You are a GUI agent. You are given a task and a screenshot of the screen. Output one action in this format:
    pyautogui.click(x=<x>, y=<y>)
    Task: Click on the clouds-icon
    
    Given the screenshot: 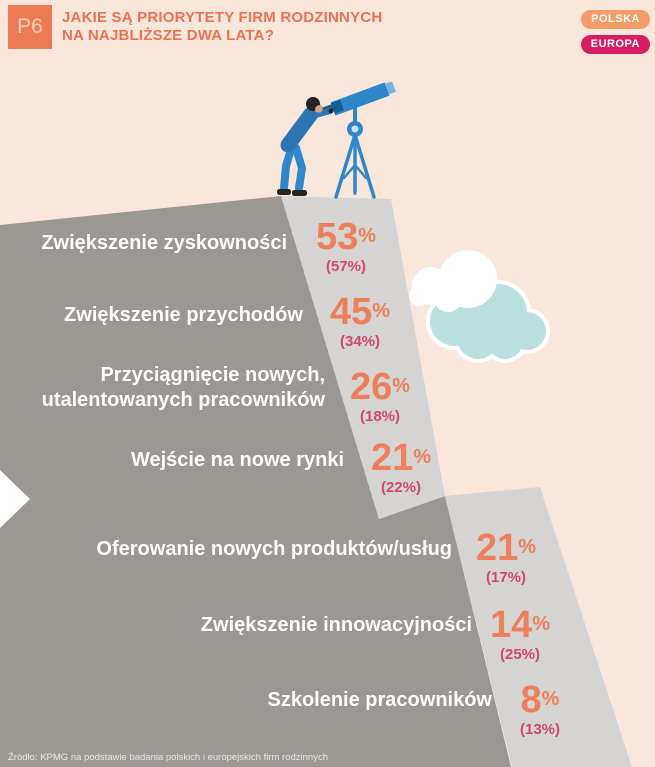 What is the action you would take?
    pyautogui.click(x=479, y=306)
    